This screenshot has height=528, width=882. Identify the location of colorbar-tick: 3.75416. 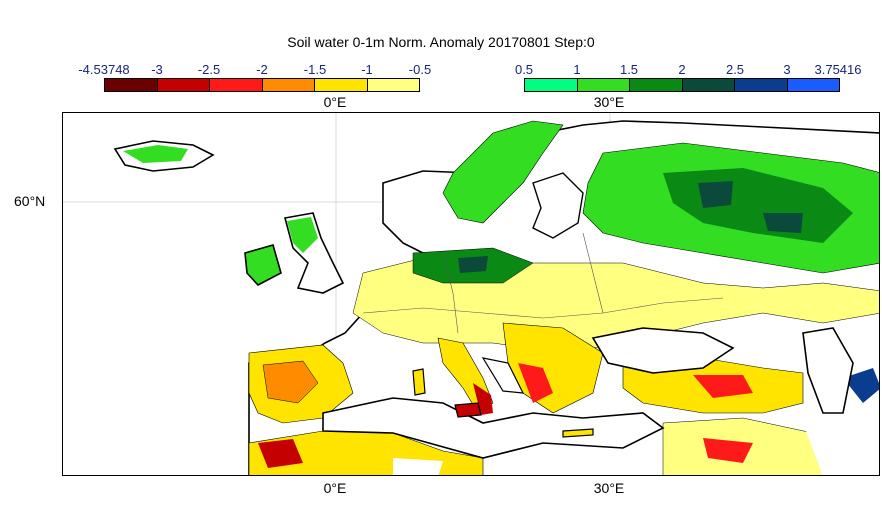
(838, 69).